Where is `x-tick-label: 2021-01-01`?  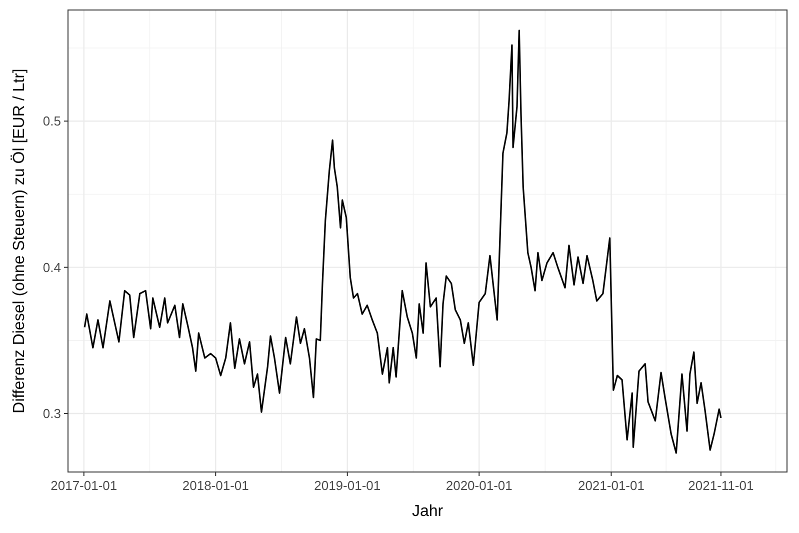 x-tick-label: 2021-01-01 is located at coordinates (611, 485).